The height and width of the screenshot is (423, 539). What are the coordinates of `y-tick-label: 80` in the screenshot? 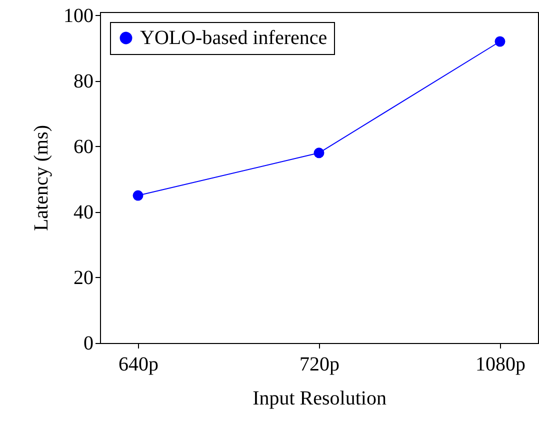 It's located at (84, 81).